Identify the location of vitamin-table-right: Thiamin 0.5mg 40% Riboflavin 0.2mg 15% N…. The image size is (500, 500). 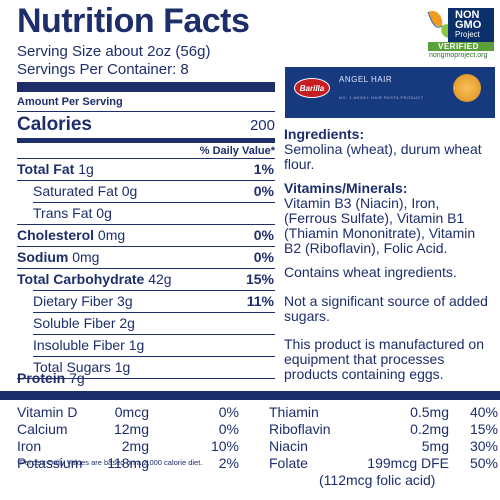
(383, 446).